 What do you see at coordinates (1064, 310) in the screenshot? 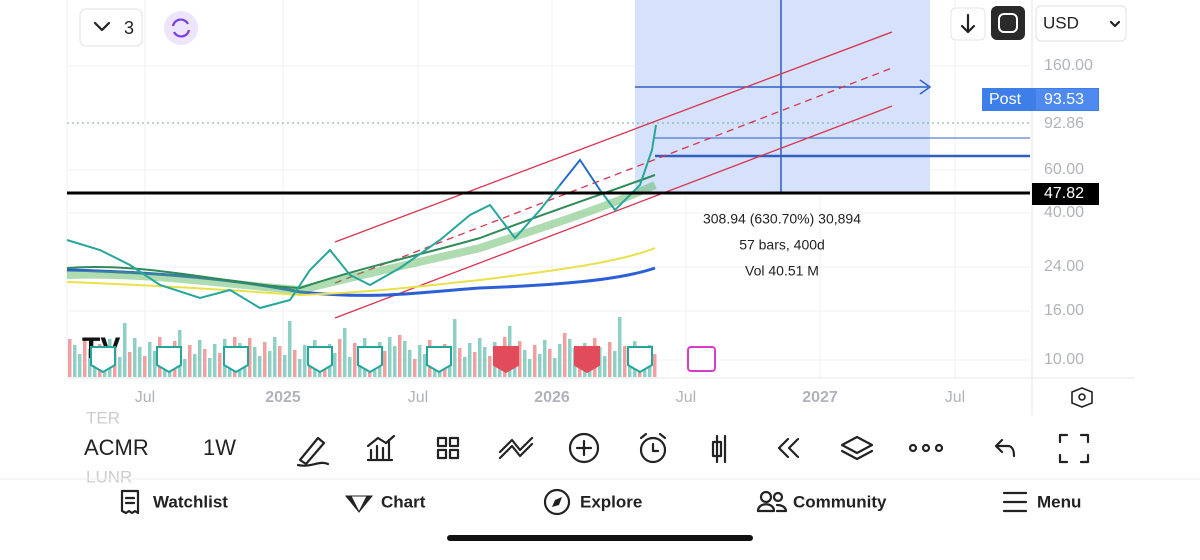
I see `price-label: 16.00` at bounding box center [1064, 310].